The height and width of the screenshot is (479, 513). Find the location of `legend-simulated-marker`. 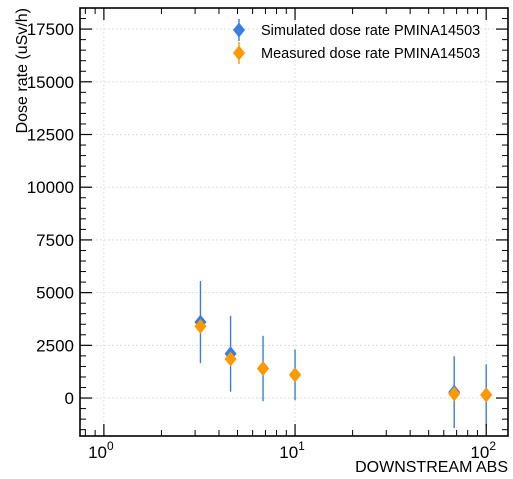

legend-simulated-marker is located at coordinates (239, 30).